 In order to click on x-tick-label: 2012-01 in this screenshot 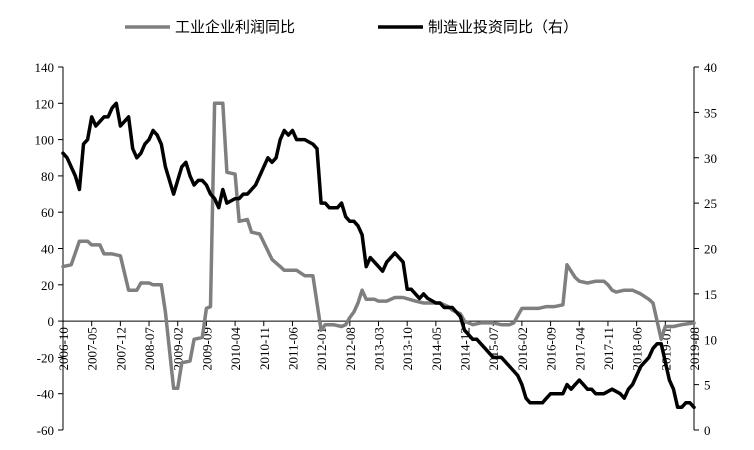, I will do `click(321, 348)`.